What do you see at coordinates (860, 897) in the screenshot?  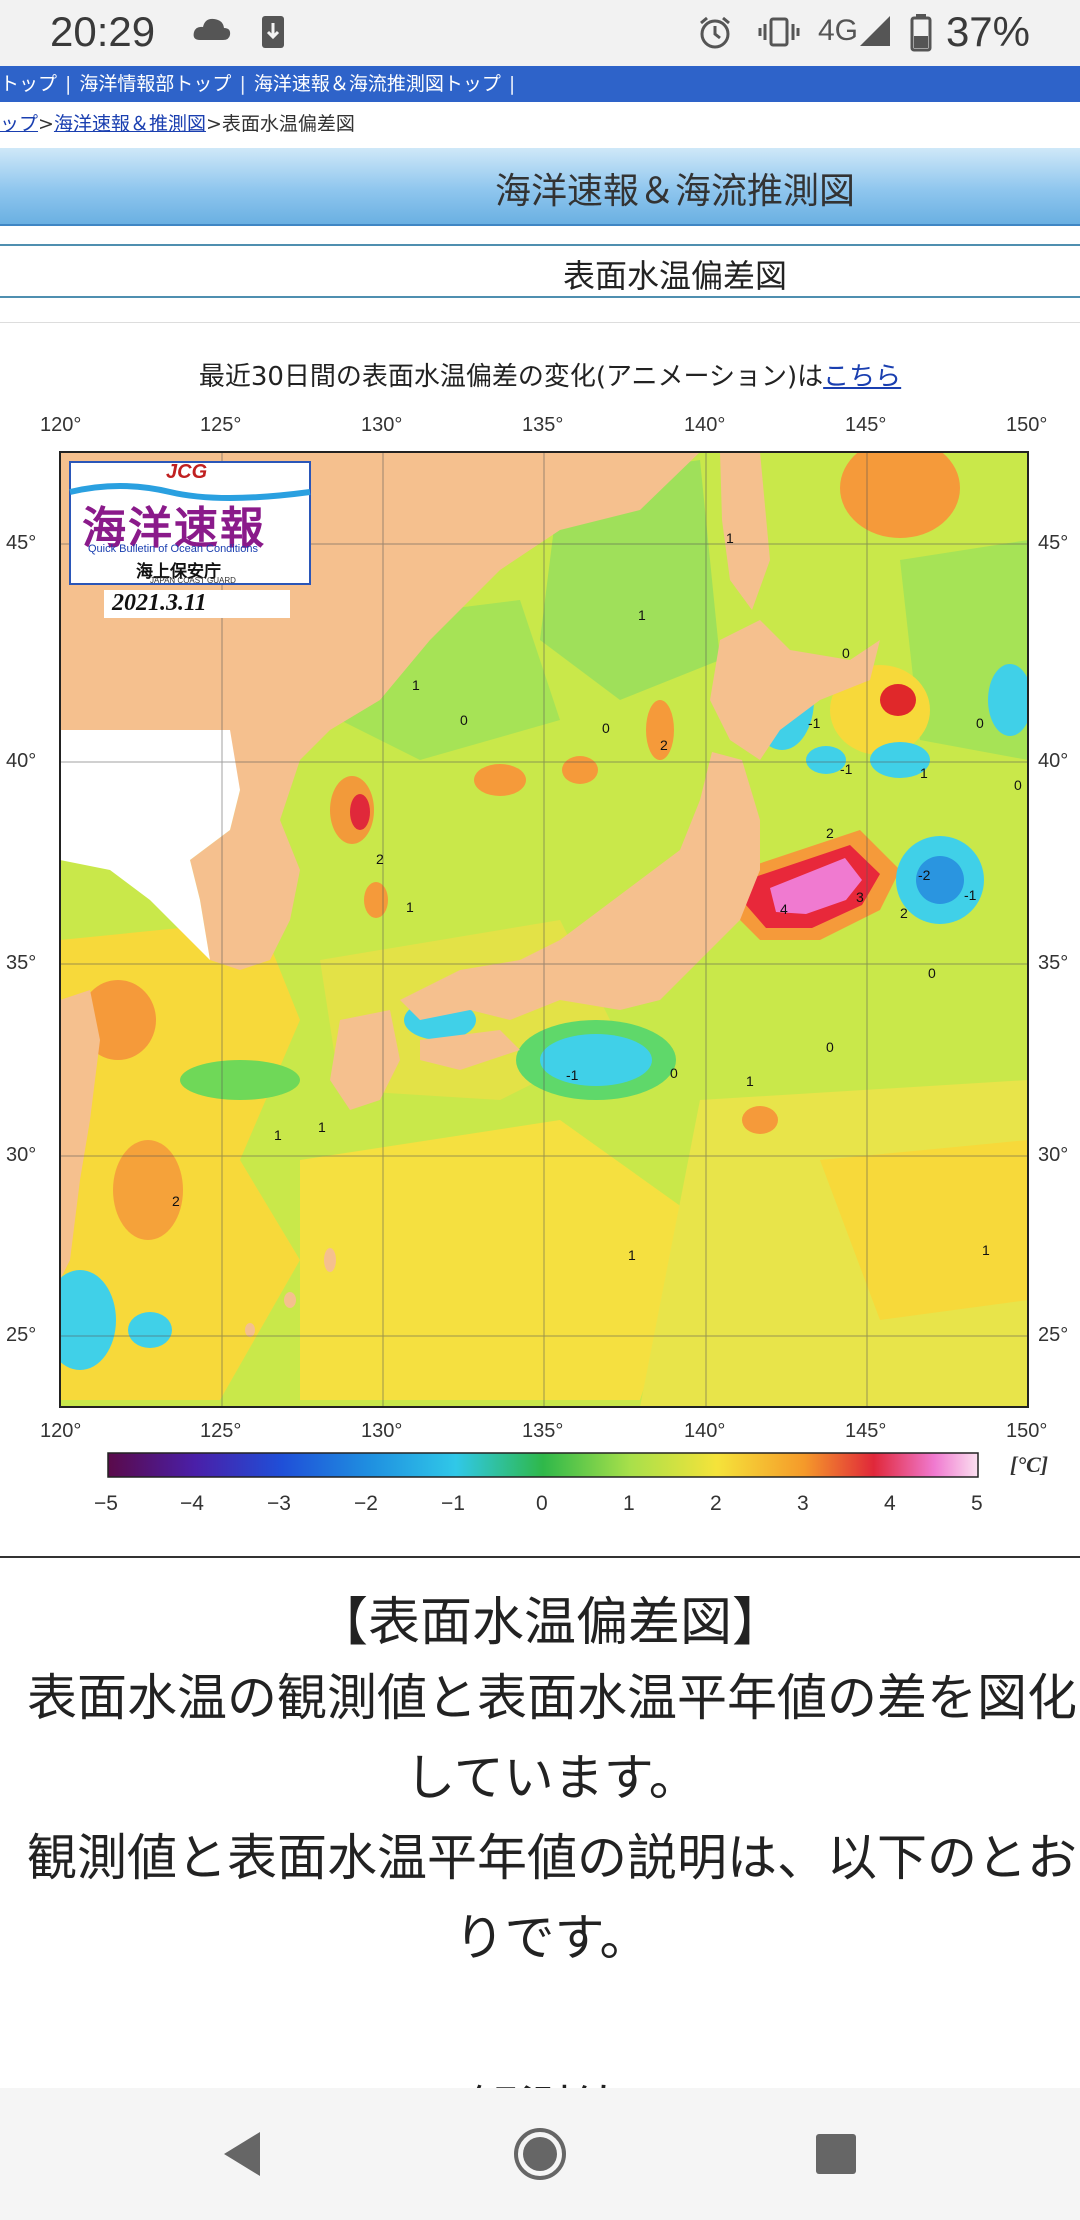 I see `svg-text: 3` at bounding box center [860, 897].